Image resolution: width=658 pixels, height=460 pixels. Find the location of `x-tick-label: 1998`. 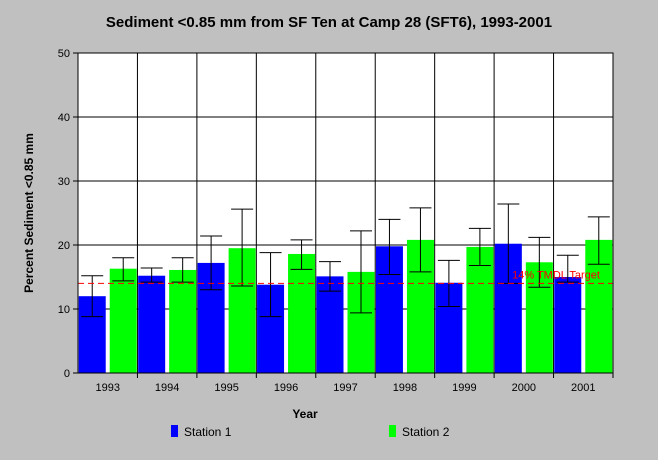

x-tick-label: 1998 is located at coordinates (405, 388).